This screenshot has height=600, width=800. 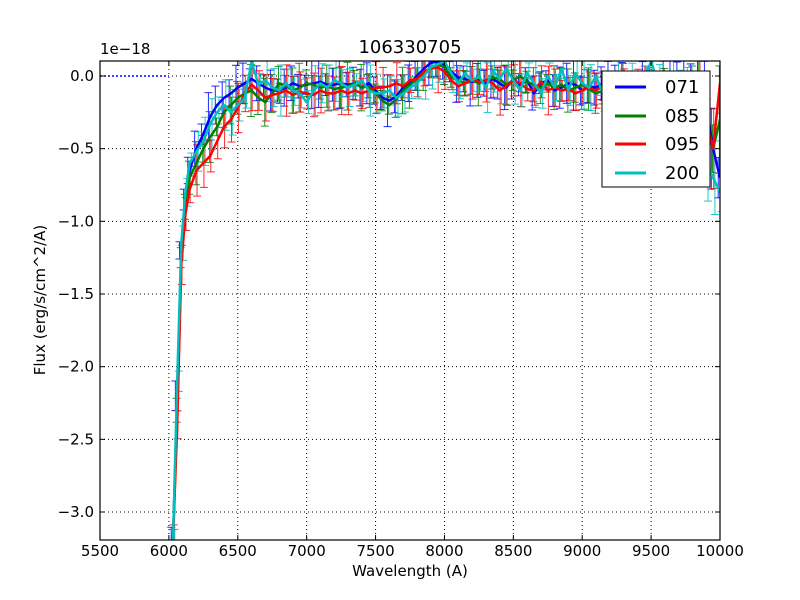 What do you see at coordinates (651, 551) in the screenshot?
I see `x-tick-label: 9500` at bounding box center [651, 551].